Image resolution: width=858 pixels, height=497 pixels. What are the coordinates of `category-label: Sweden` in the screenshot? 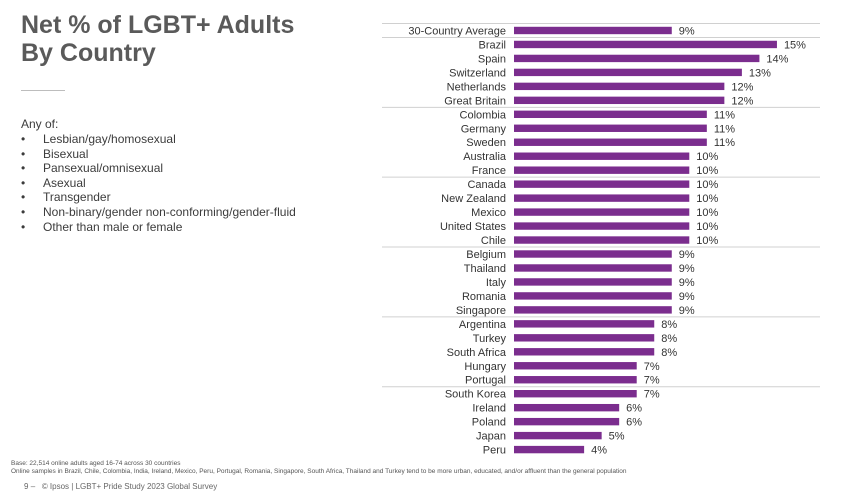 It's located at (486, 143).